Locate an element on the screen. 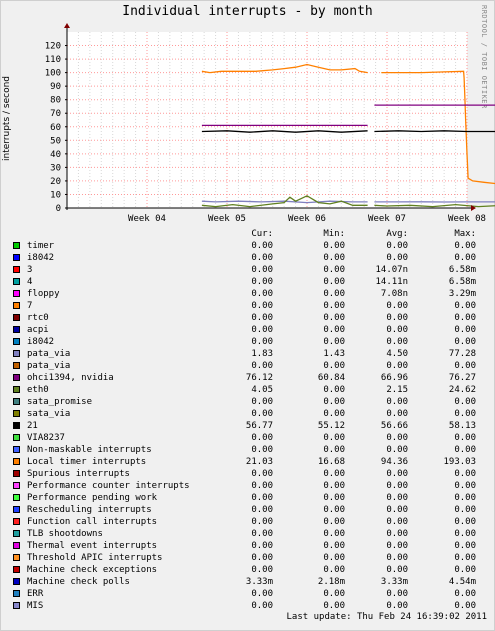  series-group is located at coordinates (348, 135).